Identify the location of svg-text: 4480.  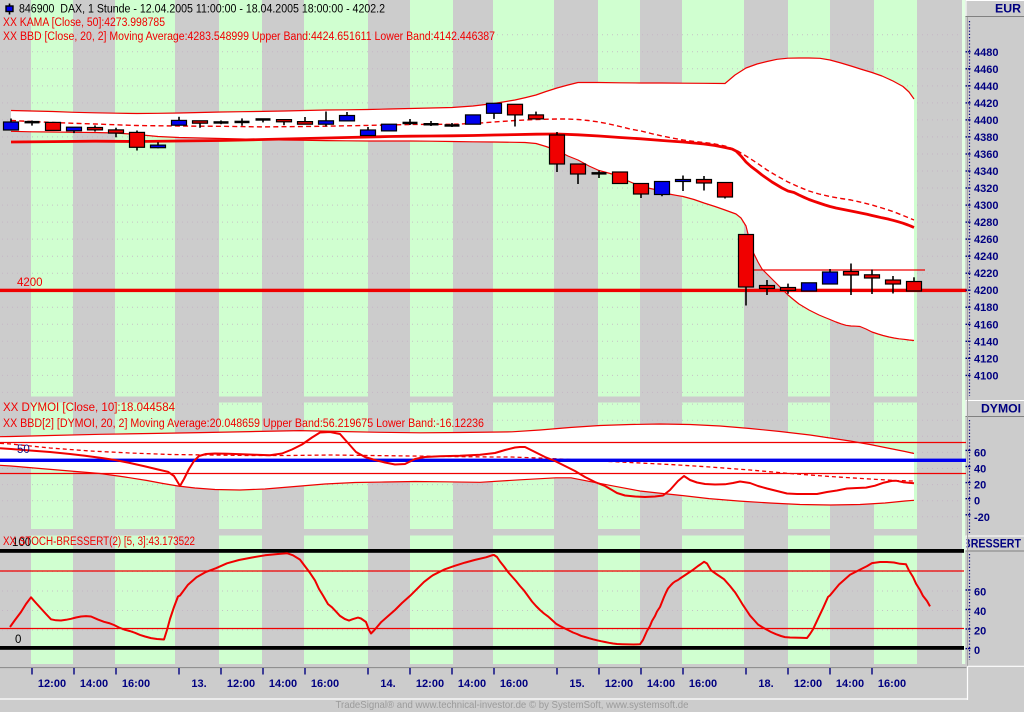
(986, 53).